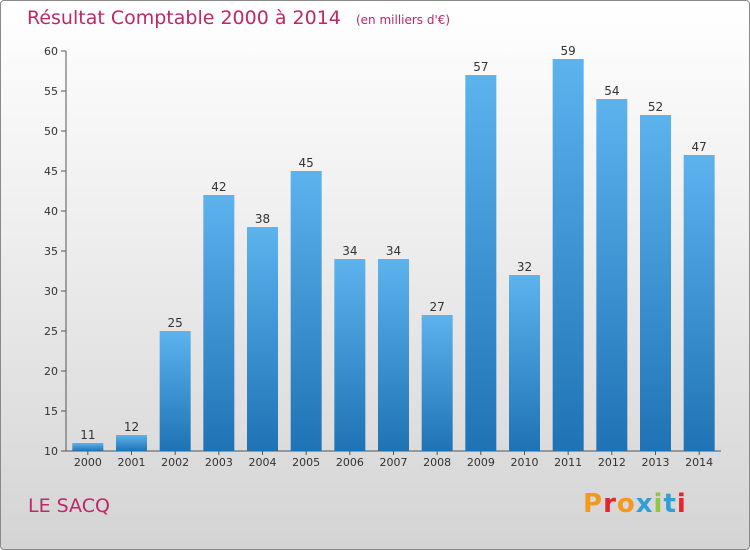 The width and height of the screenshot is (750, 550). What do you see at coordinates (437, 462) in the screenshot?
I see `x-tick-label: 2008` at bounding box center [437, 462].